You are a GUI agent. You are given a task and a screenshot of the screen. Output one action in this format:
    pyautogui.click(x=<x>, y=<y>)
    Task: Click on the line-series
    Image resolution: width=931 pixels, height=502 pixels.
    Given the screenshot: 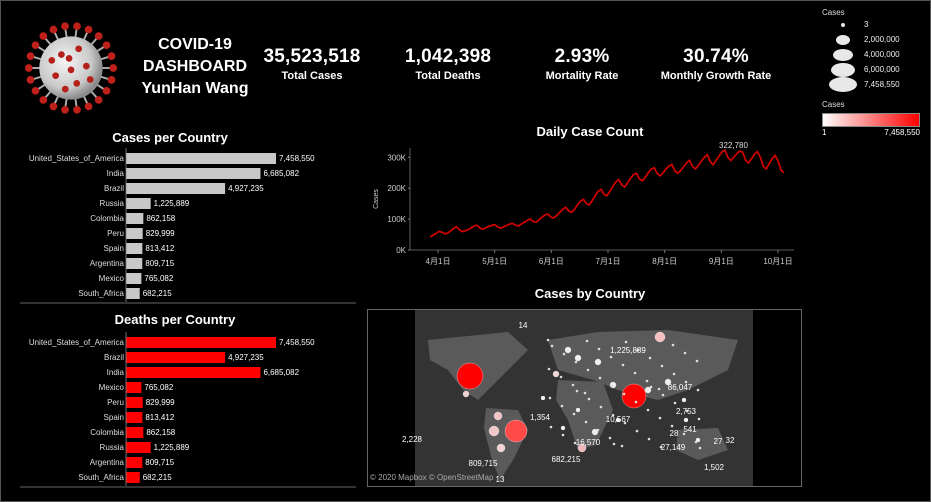 What is the action you would take?
    pyautogui.click(x=607, y=193)
    